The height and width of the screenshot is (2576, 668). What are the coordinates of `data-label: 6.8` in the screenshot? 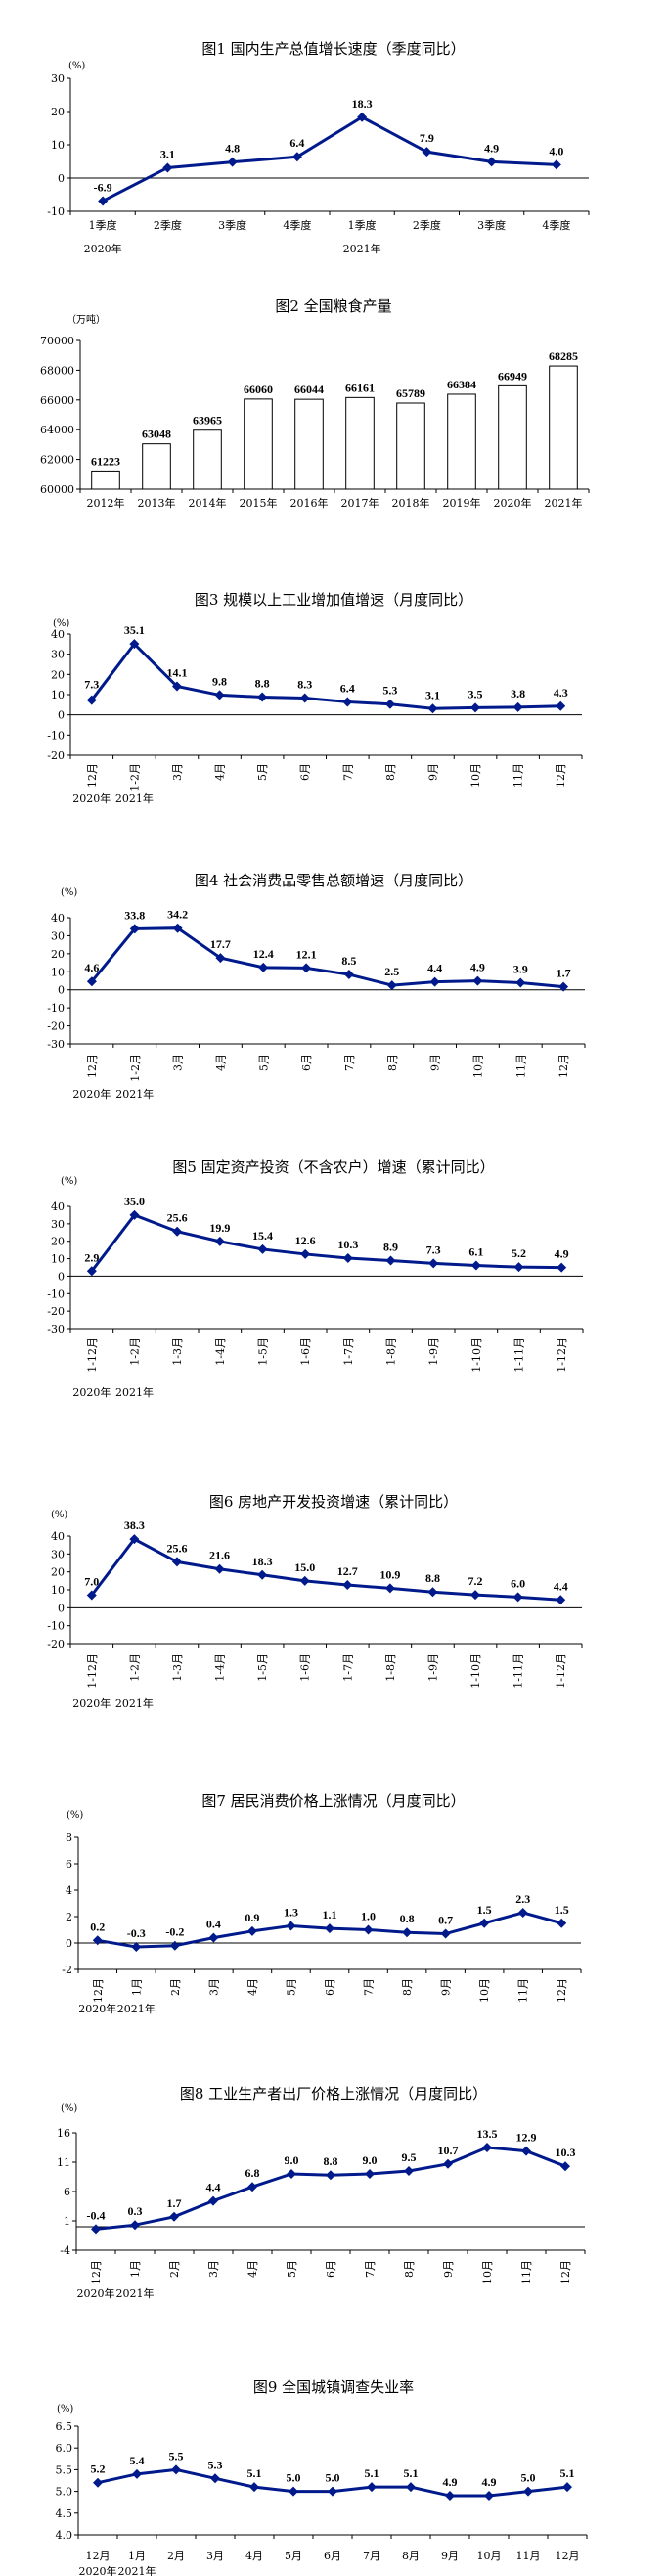 It's located at (253, 2173).